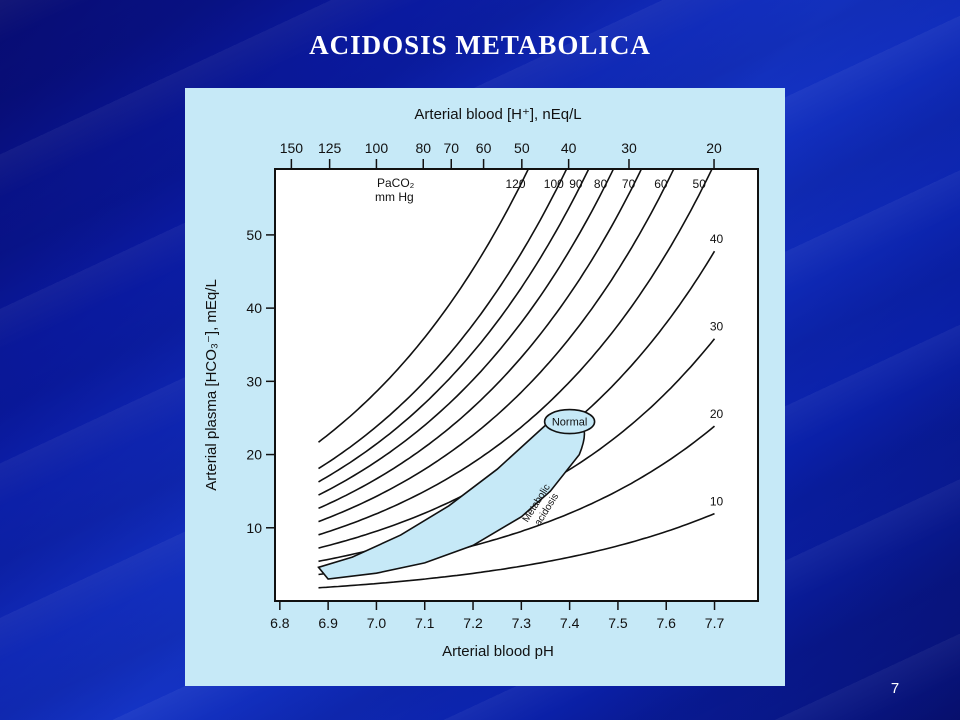 The height and width of the screenshot is (720, 960). What do you see at coordinates (377, 148) in the screenshot?
I see `top-tick-label: 100` at bounding box center [377, 148].